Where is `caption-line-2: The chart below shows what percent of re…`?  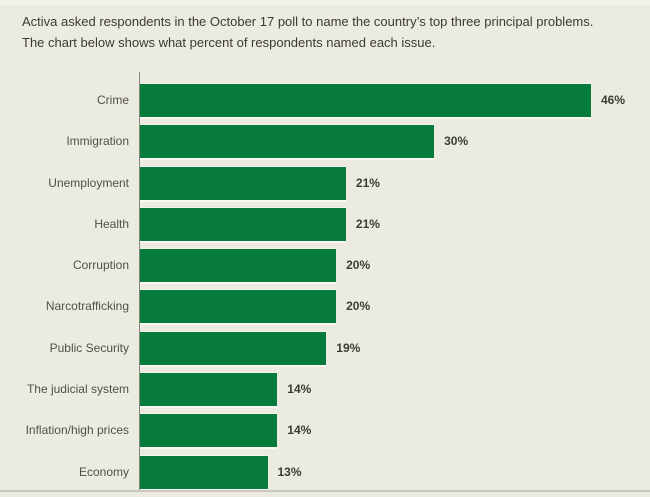 caption-line-2: The chart below shows what percent of re… is located at coordinates (229, 42).